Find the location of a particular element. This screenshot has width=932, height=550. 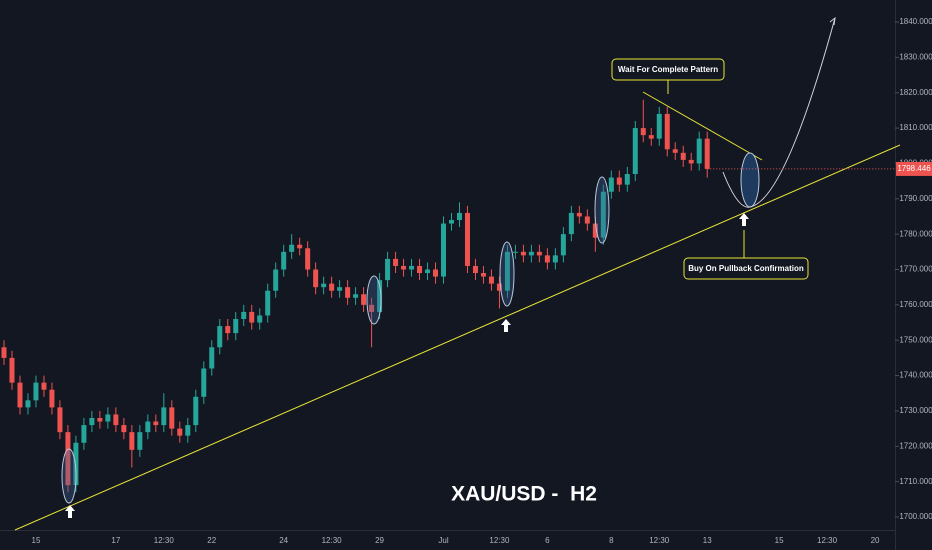

y-tick-label: 1770.000 is located at coordinates (915, 269).